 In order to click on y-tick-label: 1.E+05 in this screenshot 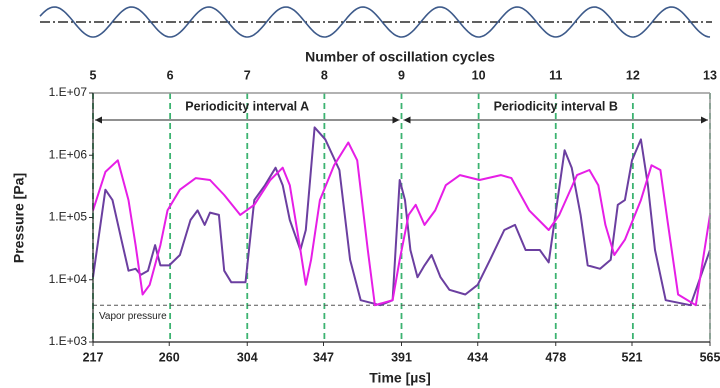, I will do `click(68, 217)`.